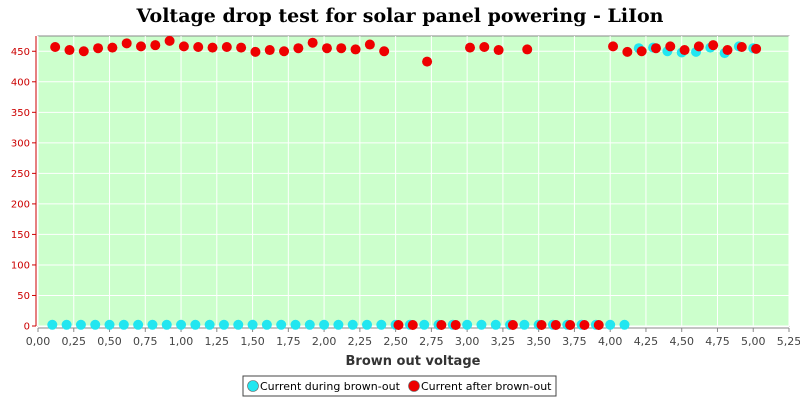 The height and width of the screenshot is (400, 800). What do you see at coordinates (324, 341) in the screenshot?
I see `x-tick-label: 2,00` at bounding box center [324, 341].